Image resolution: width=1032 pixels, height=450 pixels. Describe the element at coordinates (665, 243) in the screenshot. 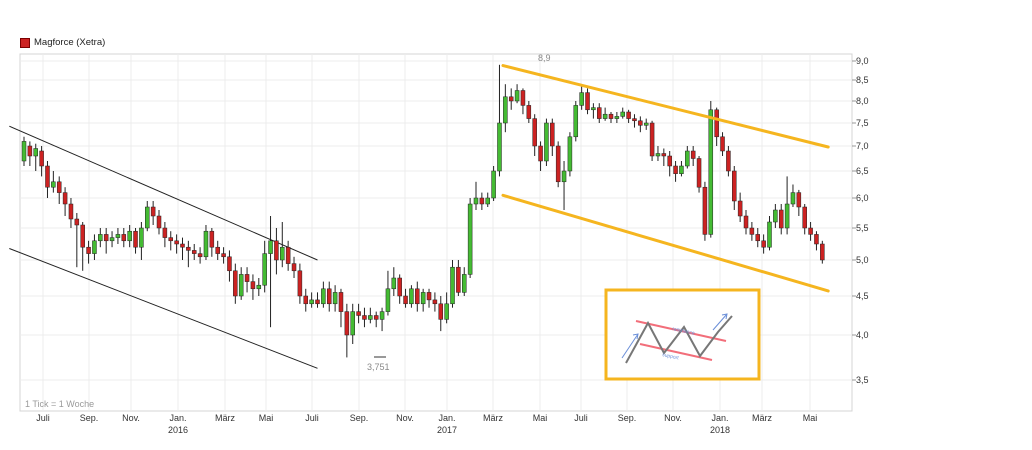

I see `orange-channel-lower-line` at that location.